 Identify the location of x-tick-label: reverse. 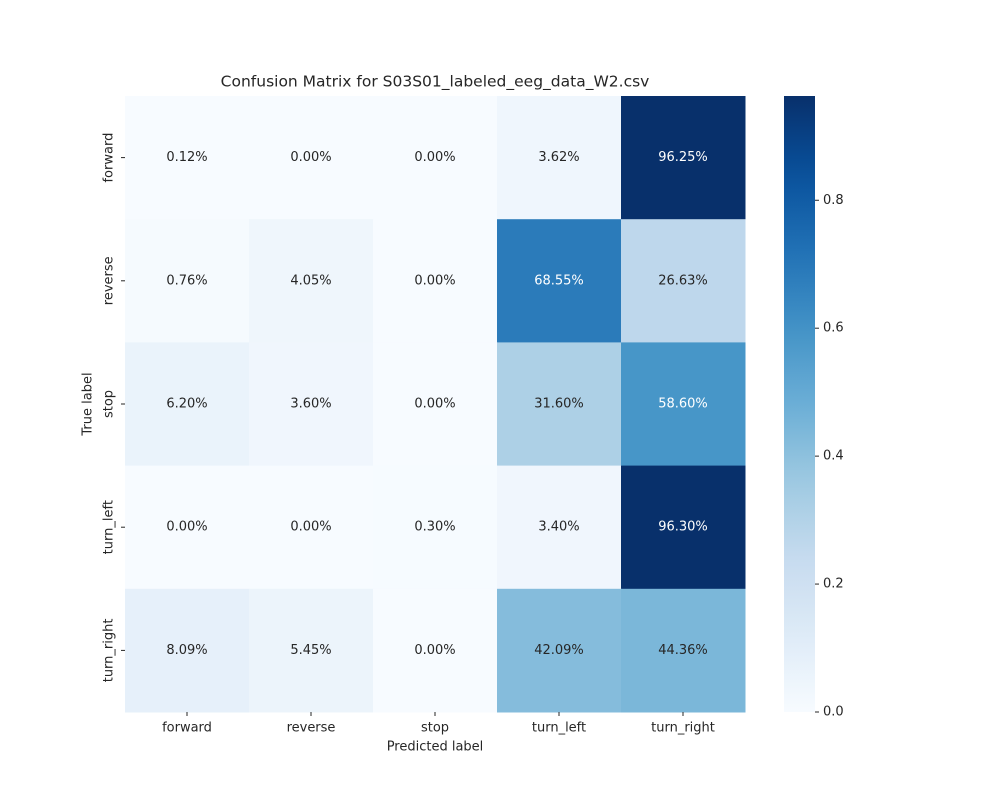
(311, 728).